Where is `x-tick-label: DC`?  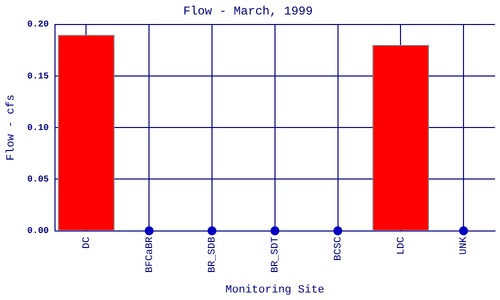
x-tick-label: DC is located at coordinates (87, 242).